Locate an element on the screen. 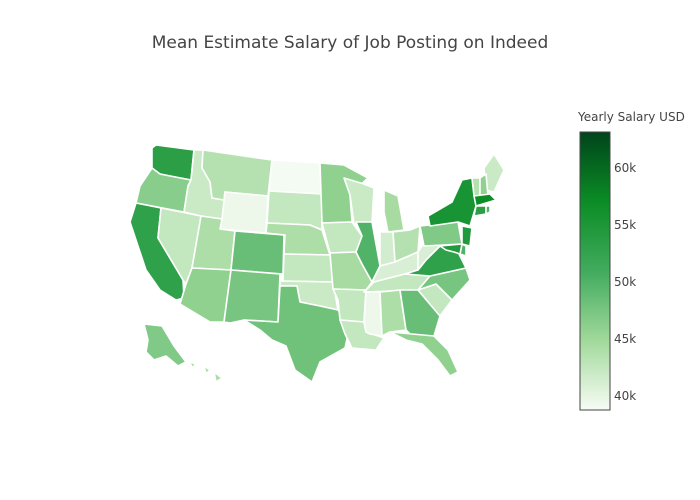  state-wy is located at coordinates (244, 212).